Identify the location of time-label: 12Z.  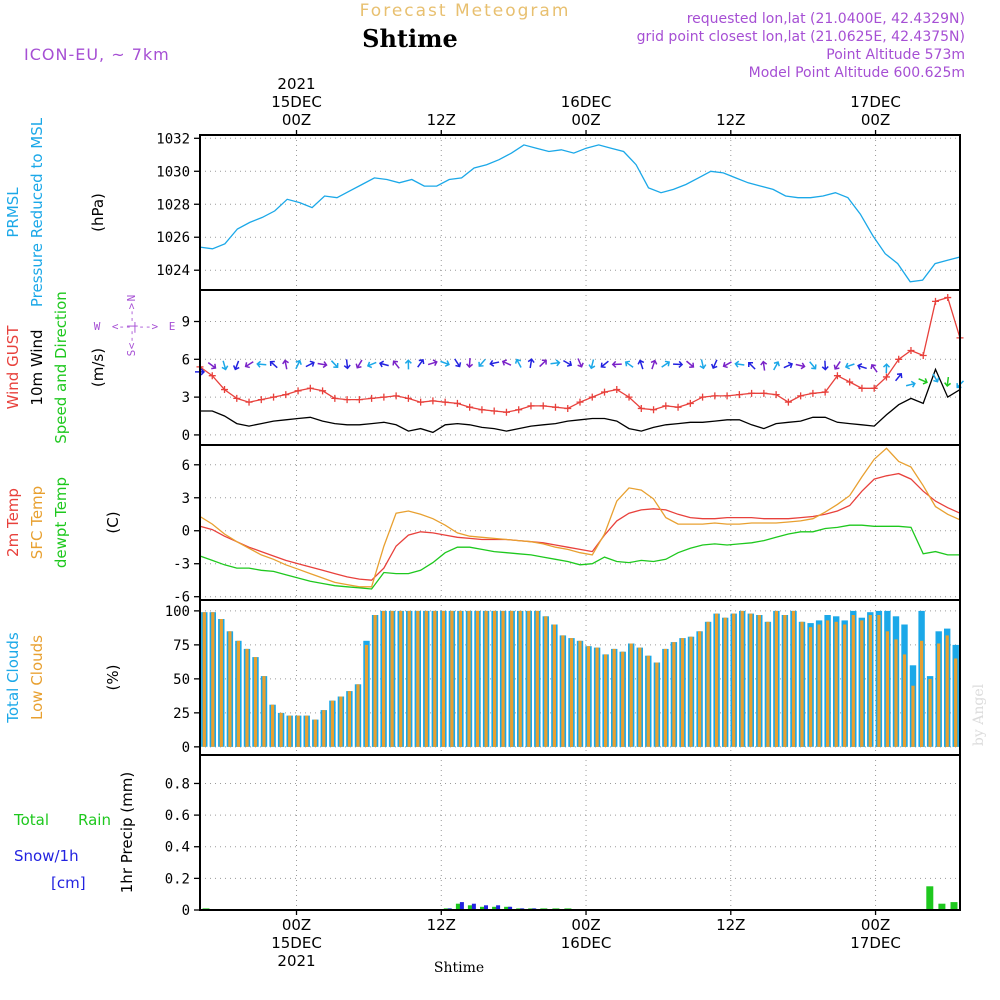
(441, 120).